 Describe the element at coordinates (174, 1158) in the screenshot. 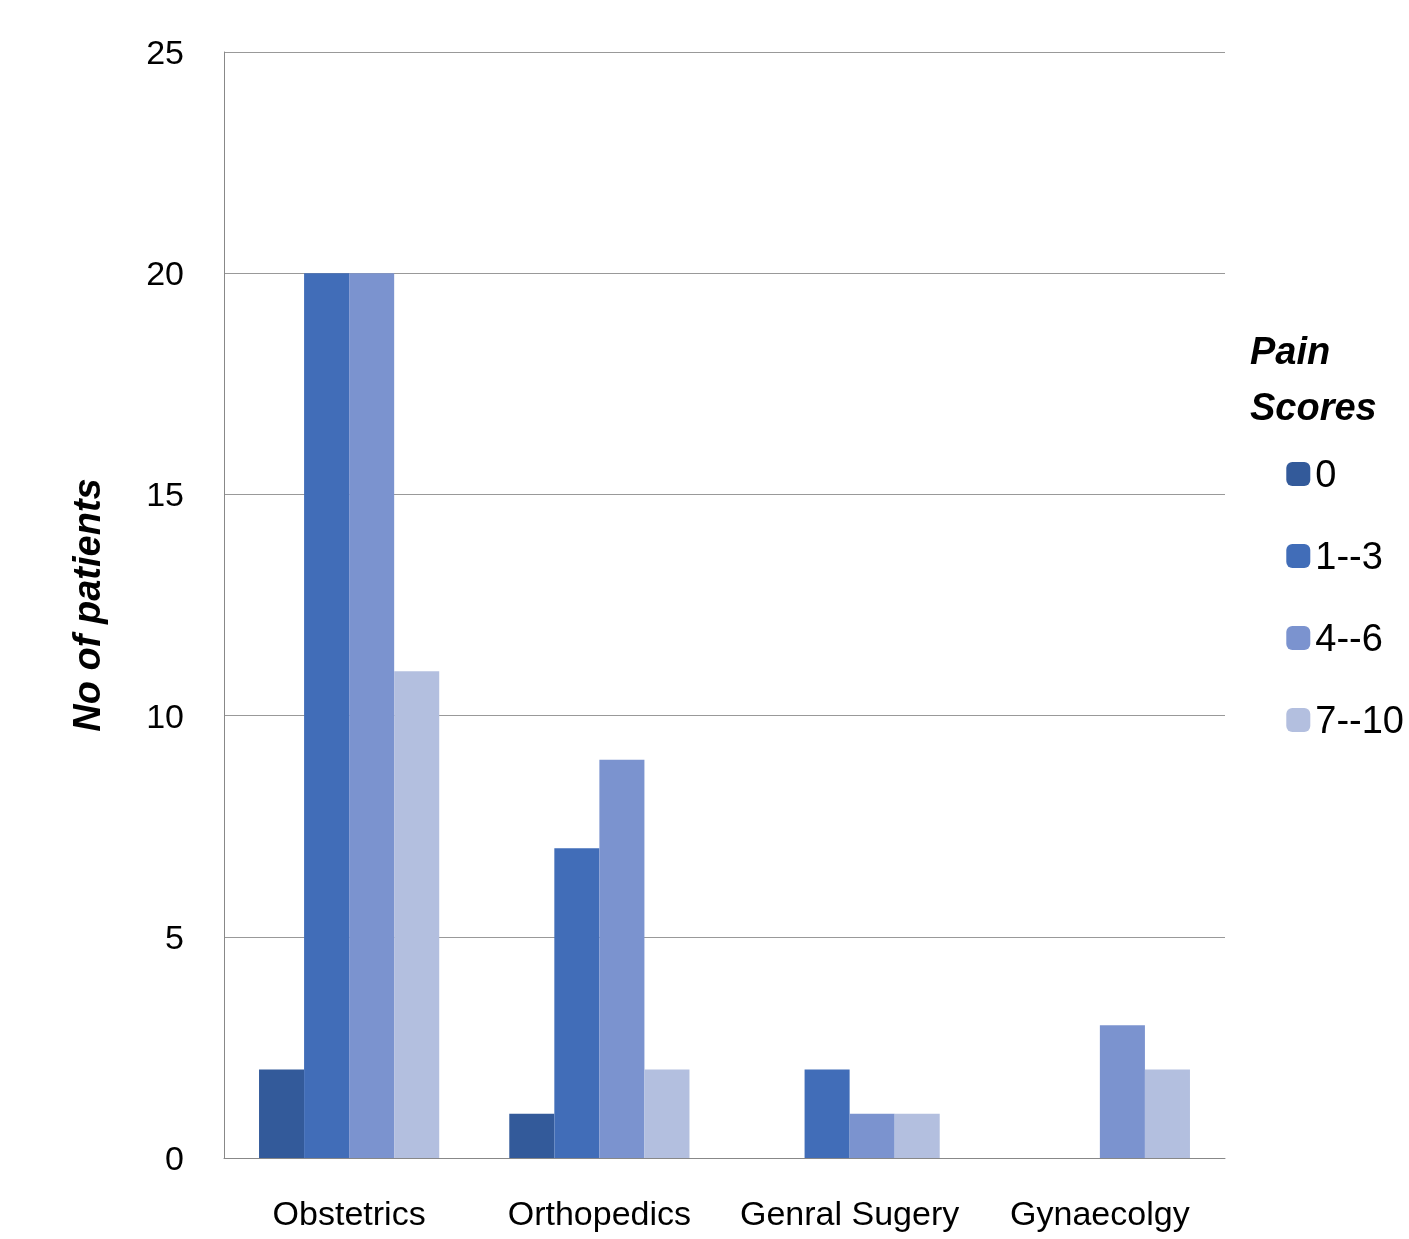

I see `y-tick-label: 0` at that location.